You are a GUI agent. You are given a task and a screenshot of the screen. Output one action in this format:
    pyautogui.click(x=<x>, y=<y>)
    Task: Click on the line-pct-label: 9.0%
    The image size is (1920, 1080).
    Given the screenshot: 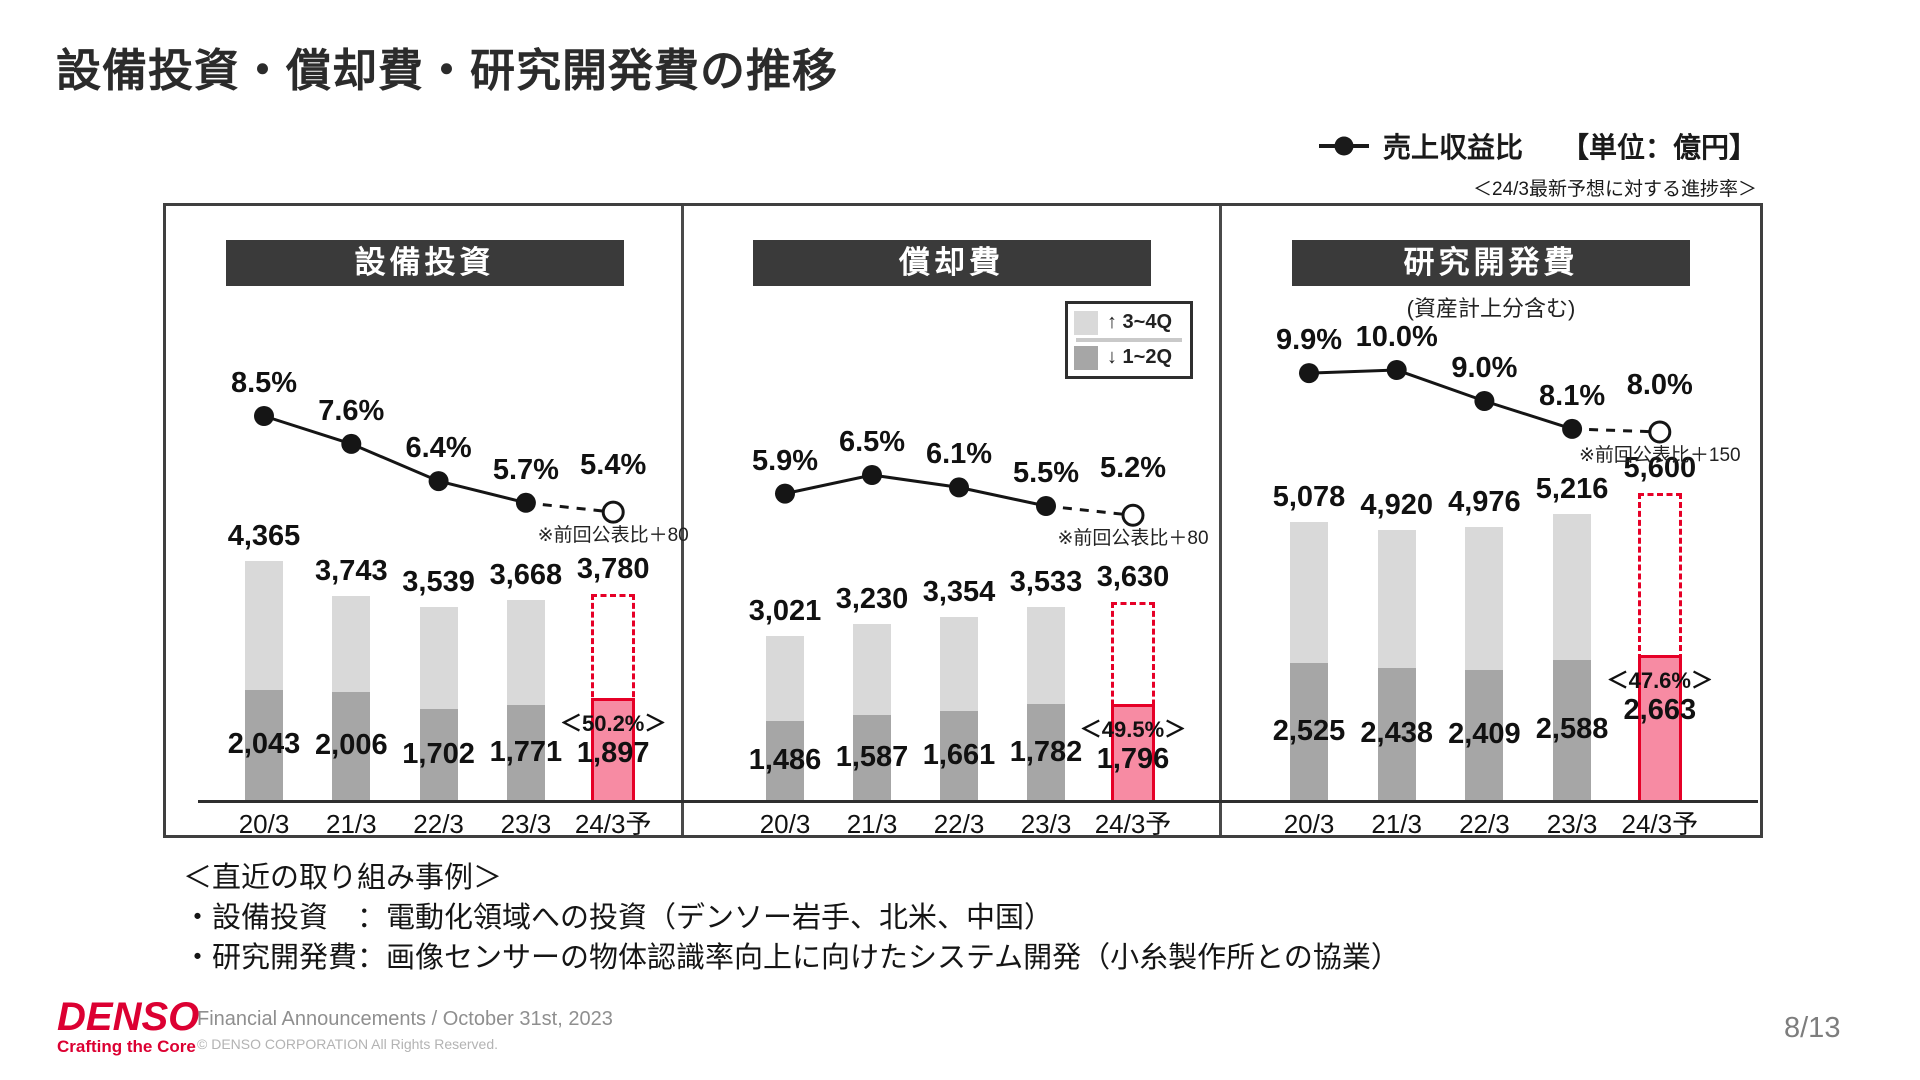 What is the action you would take?
    pyautogui.click(x=1484, y=368)
    